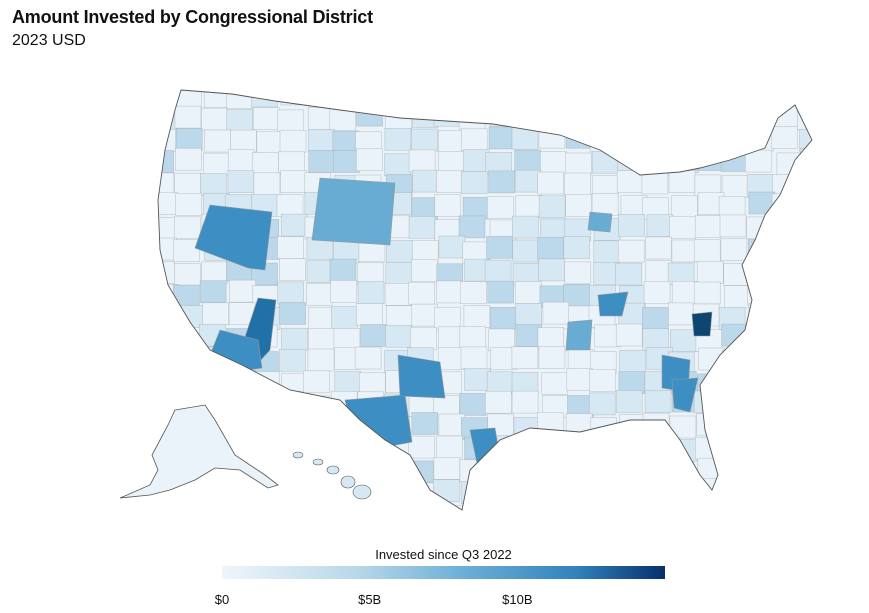 The width and height of the screenshot is (869, 613). I want to click on district-nevada-north-, so click(233, 237).